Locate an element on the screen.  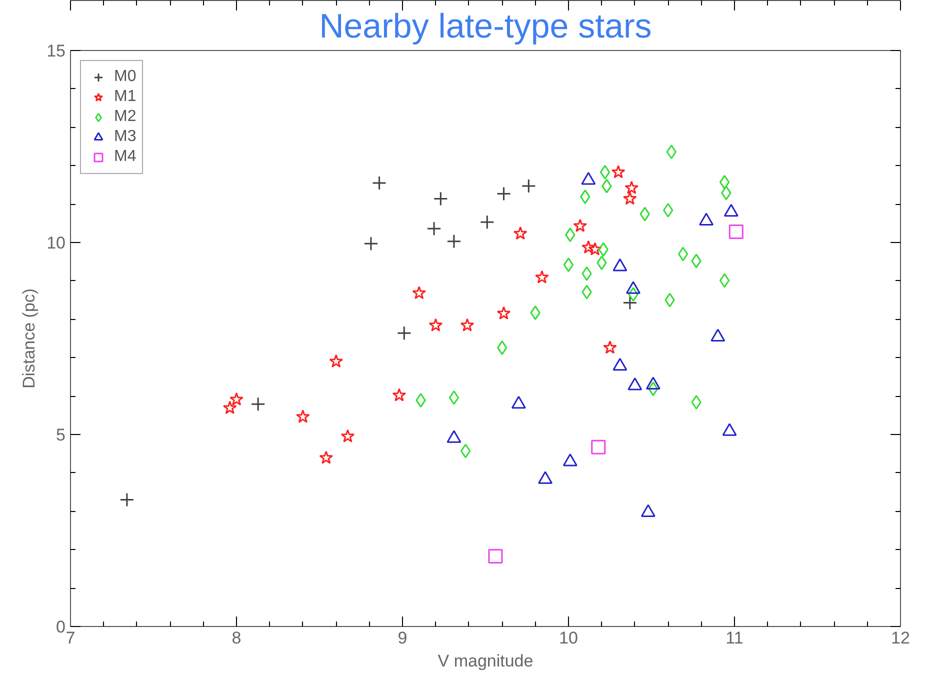
y-tick-label: 15 is located at coordinates (56, 51).